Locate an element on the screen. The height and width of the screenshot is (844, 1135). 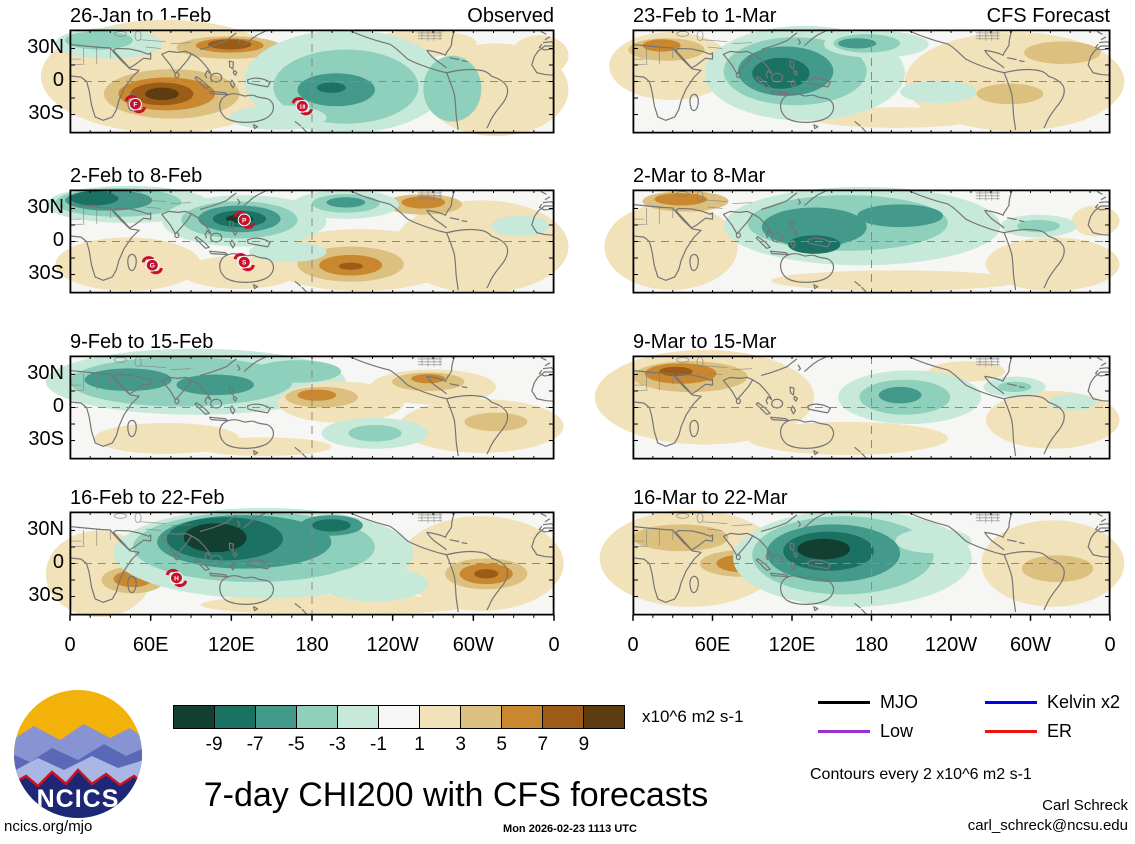
svg-text: S is located at coordinates (244, 263).